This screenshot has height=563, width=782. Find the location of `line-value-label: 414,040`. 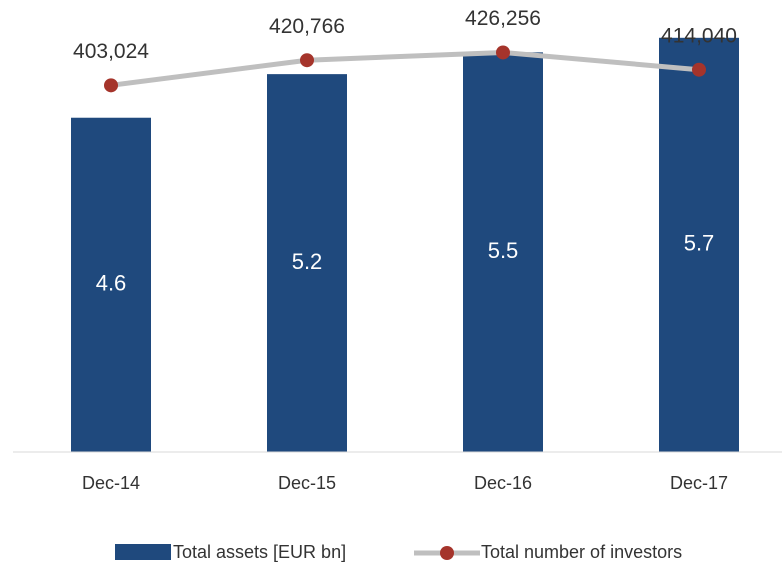

line-value-label: 414,040 is located at coordinates (699, 35).